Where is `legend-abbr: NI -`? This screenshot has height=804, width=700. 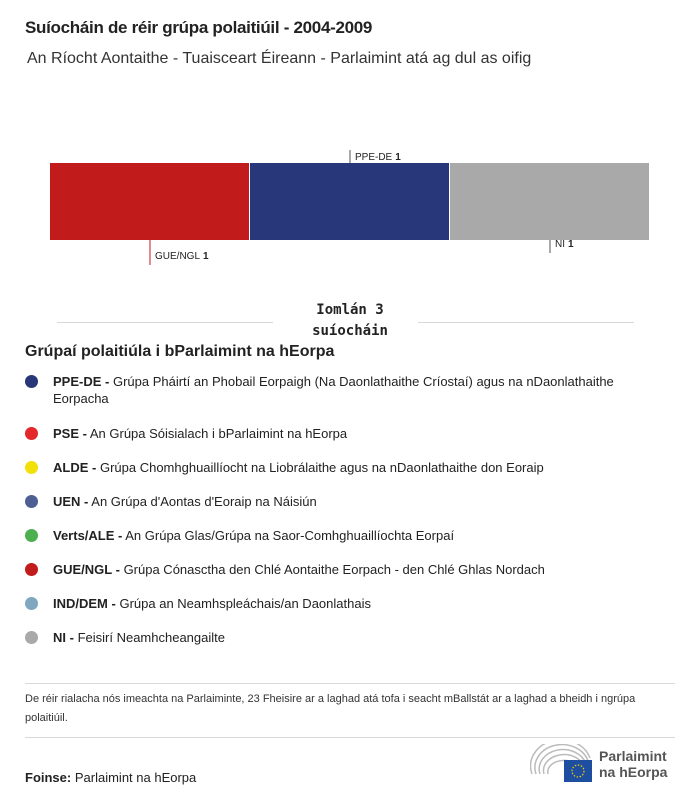
legend-abbr: NI - is located at coordinates (63, 637).